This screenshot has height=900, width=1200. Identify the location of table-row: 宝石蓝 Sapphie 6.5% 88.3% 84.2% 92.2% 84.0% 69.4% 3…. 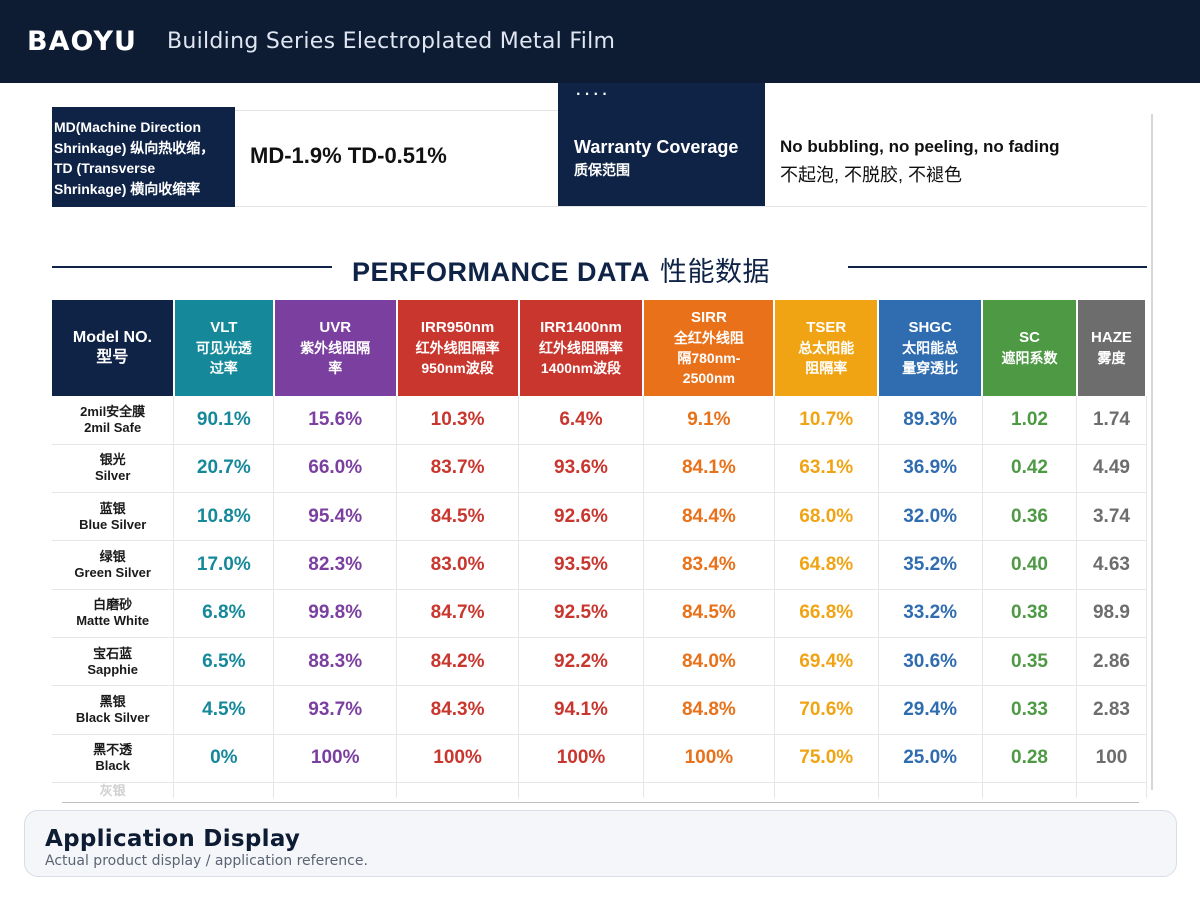
(599, 662).